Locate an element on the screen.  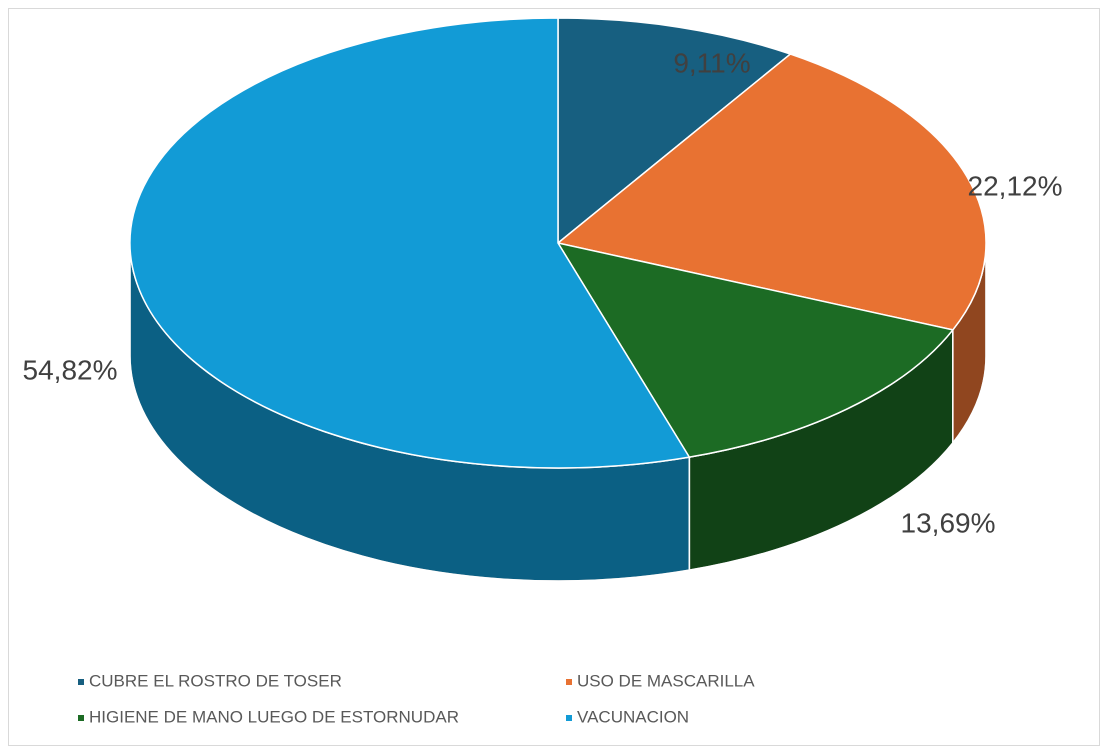
legend-label: VACUNACION is located at coordinates (633, 716).